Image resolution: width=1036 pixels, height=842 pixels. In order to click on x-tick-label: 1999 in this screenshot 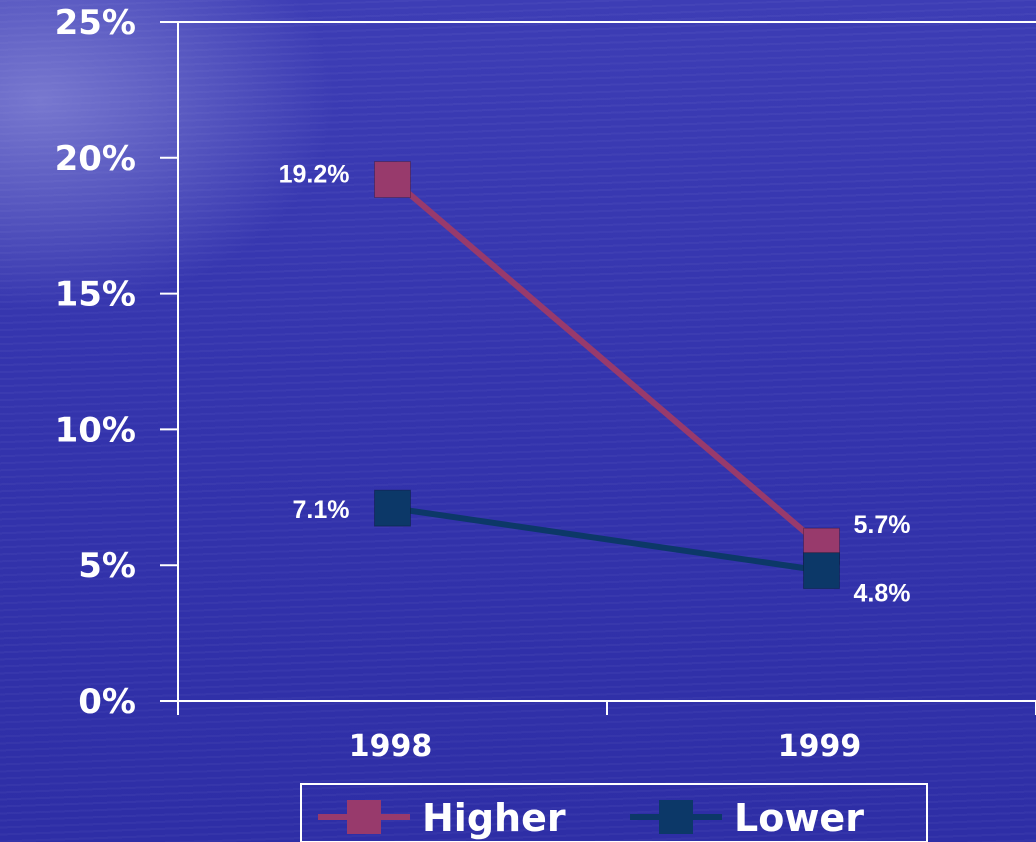, I will do `click(820, 746)`.